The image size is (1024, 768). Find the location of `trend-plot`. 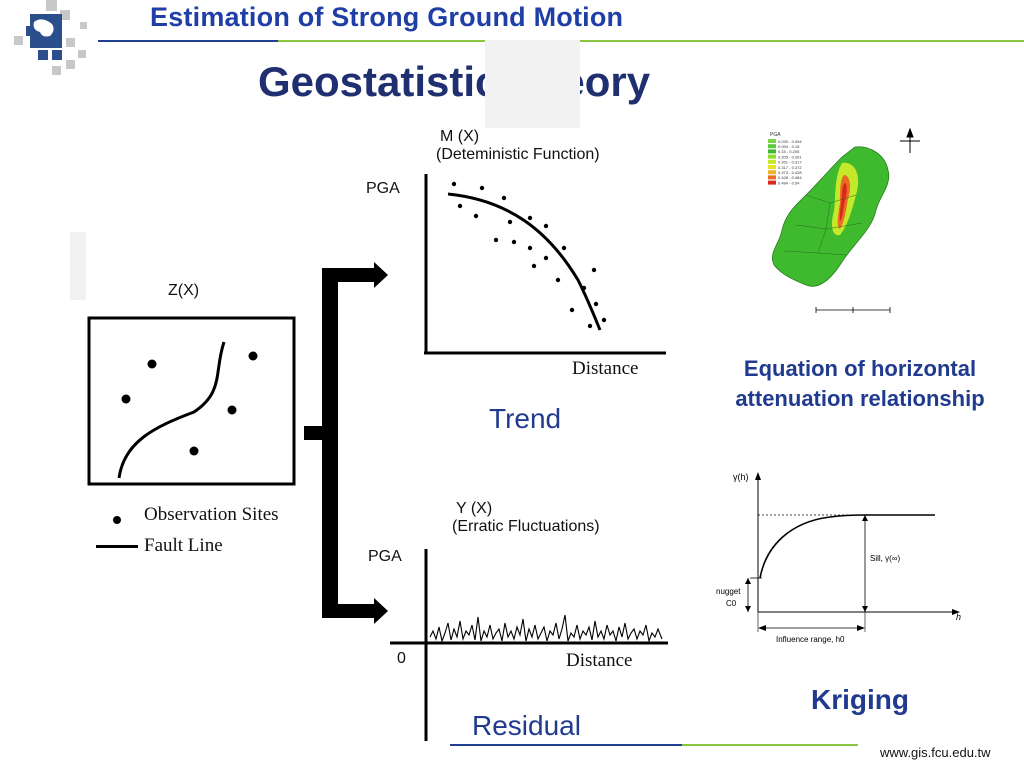

trend-plot is located at coordinates (545, 264).